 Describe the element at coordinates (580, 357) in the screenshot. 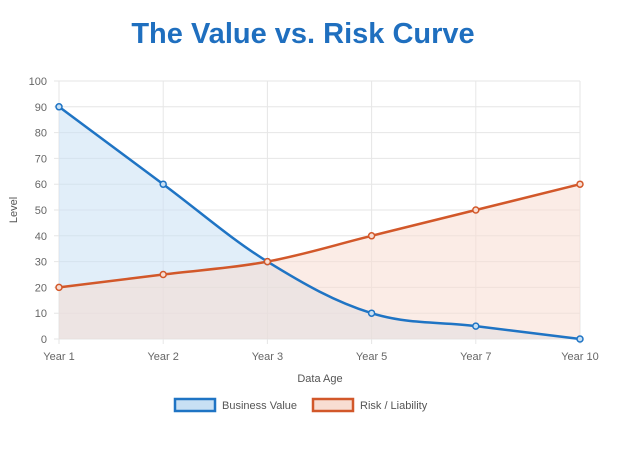

I see `x-tick-label: Year 10` at that location.